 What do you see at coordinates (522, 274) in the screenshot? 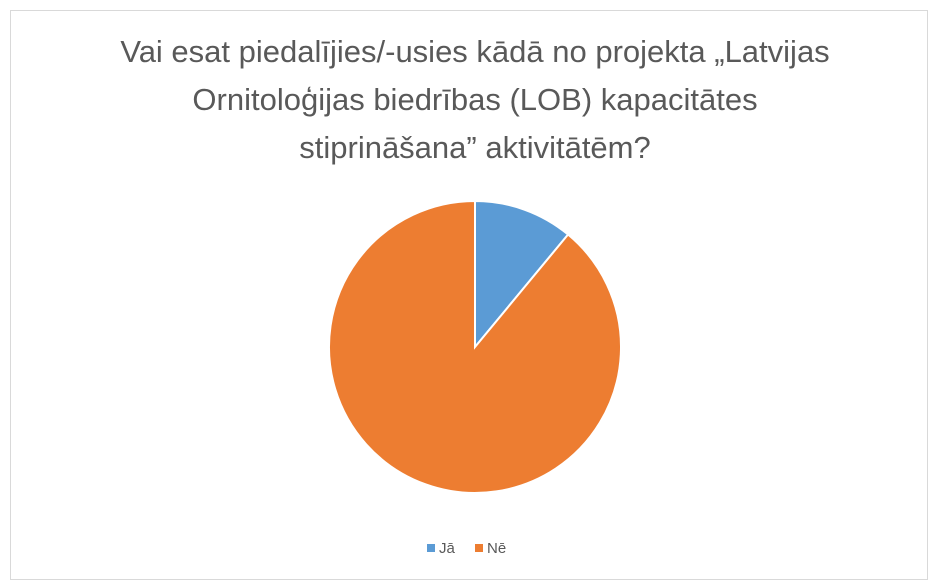
I see `pie-slice` at bounding box center [522, 274].